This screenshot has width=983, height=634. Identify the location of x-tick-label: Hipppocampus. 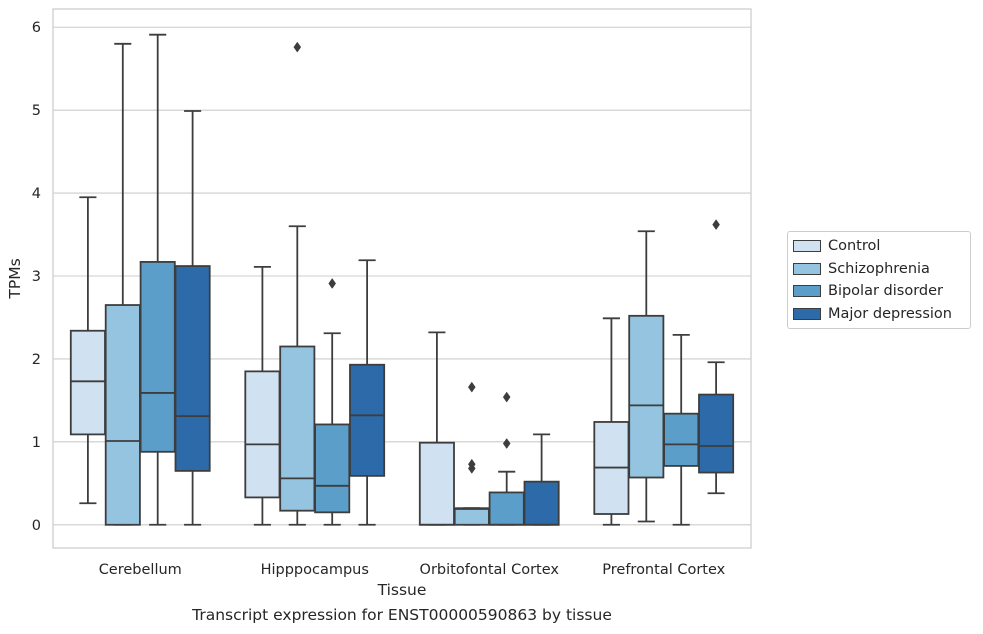
(315, 570).